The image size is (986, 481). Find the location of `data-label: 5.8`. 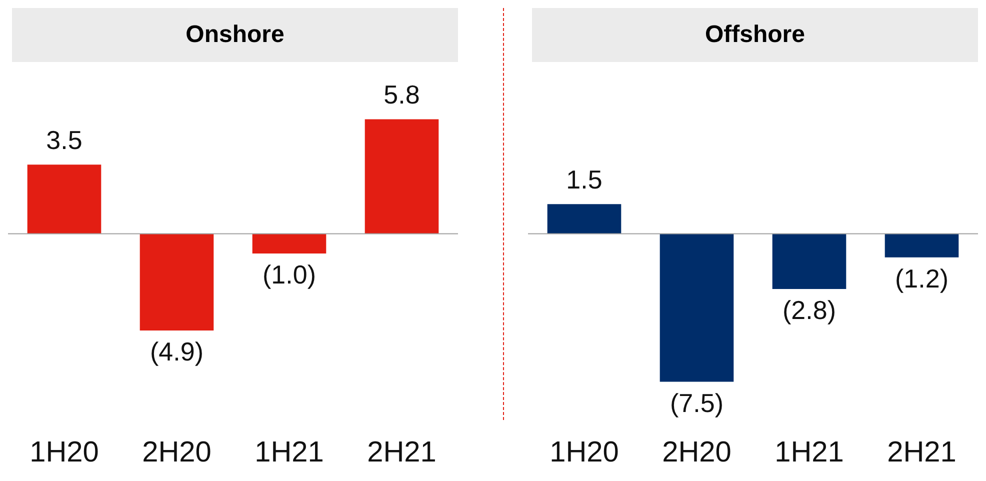

data-label: 5.8 is located at coordinates (402, 94).